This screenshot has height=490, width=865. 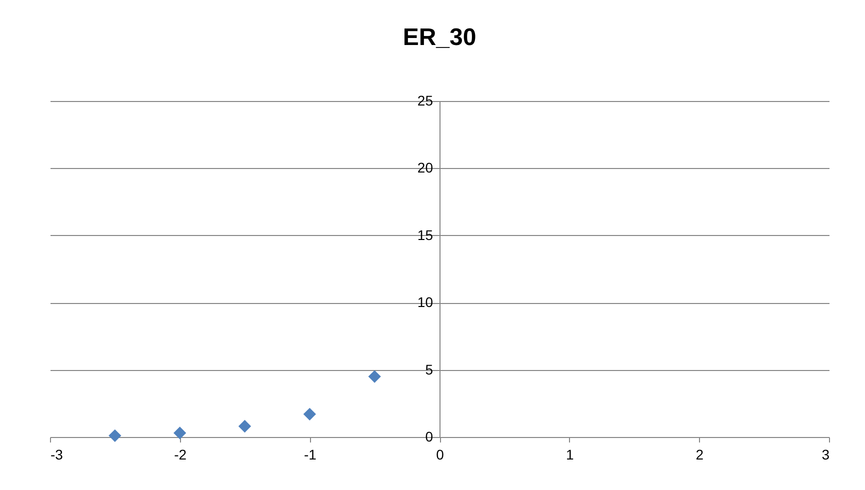 What do you see at coordinates (425, 100) in the screenshot?
I see `y-tick-label: 25` at bounding box center [425, 100].